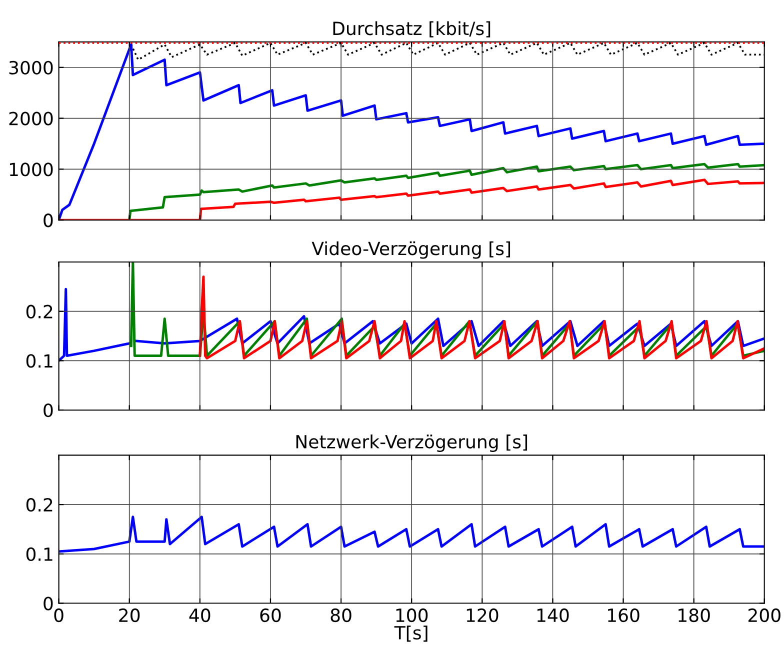 This screenshot has width=784, height=655. Describe the element at coordinates (129, 615) in the screenshot. I see `x-tick-label: 20` at that location.